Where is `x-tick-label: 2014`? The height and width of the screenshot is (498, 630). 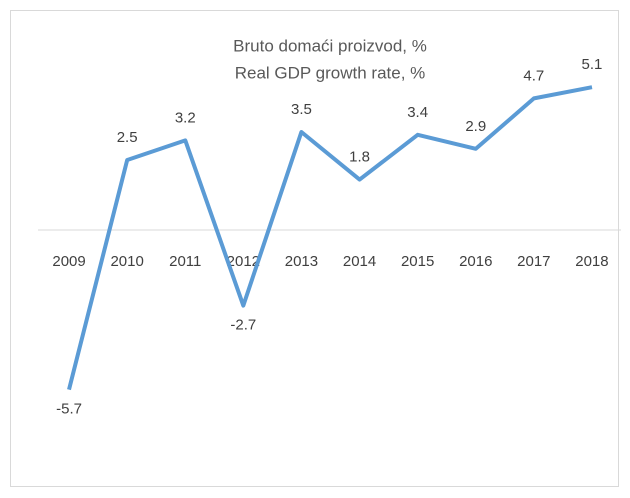 x-tick-label: 2014 is located at coordinates (359, 261).